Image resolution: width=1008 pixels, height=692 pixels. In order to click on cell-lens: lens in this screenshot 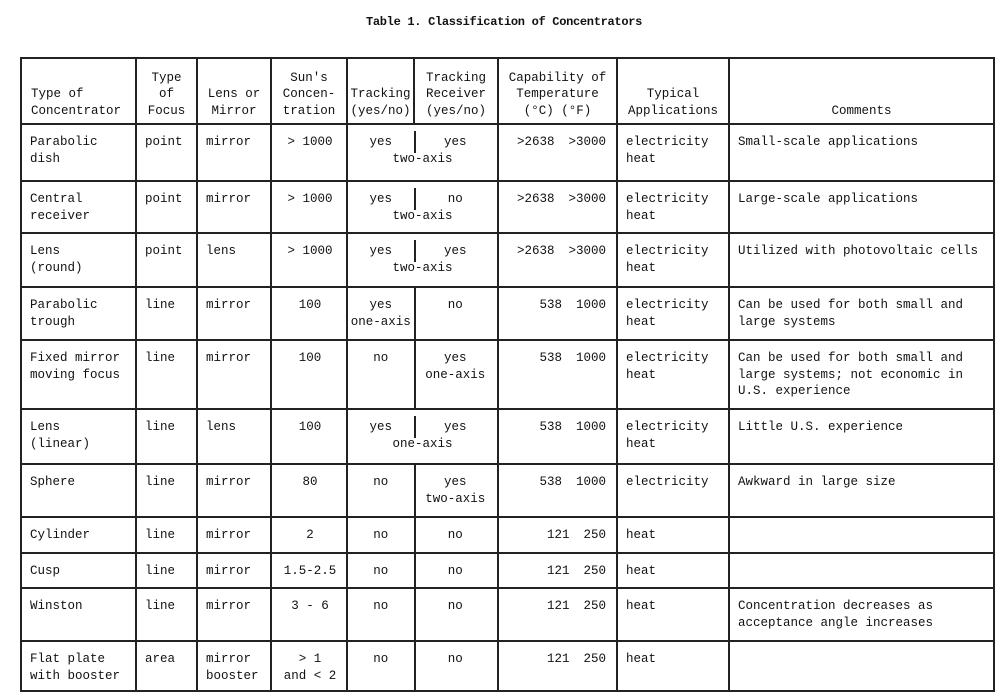, I will do `click(234, 260)`.